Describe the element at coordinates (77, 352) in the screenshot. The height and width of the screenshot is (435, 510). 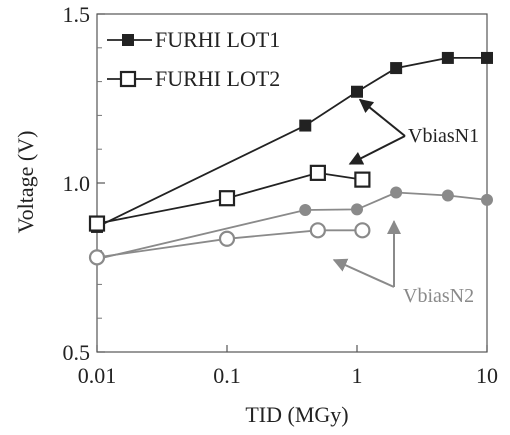
I see `y-tick-label: 0.5` at that location.